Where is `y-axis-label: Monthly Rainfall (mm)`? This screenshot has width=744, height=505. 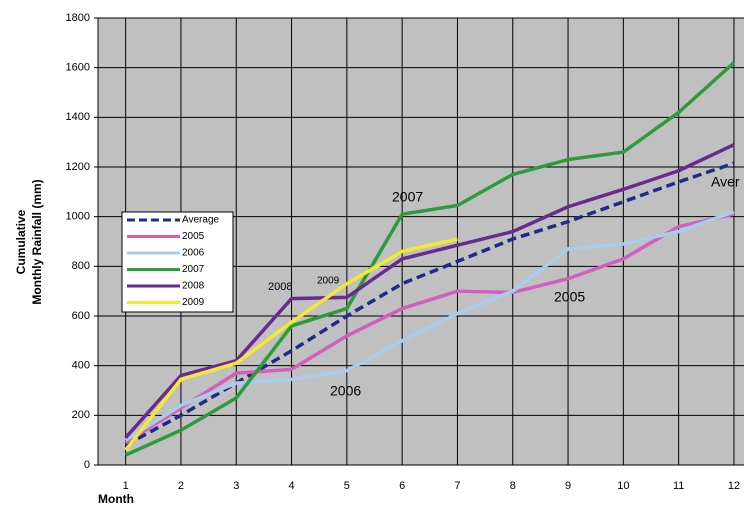
y-axis-label: Monthly Rainfall (mm) is located at coordinates (37, 241).